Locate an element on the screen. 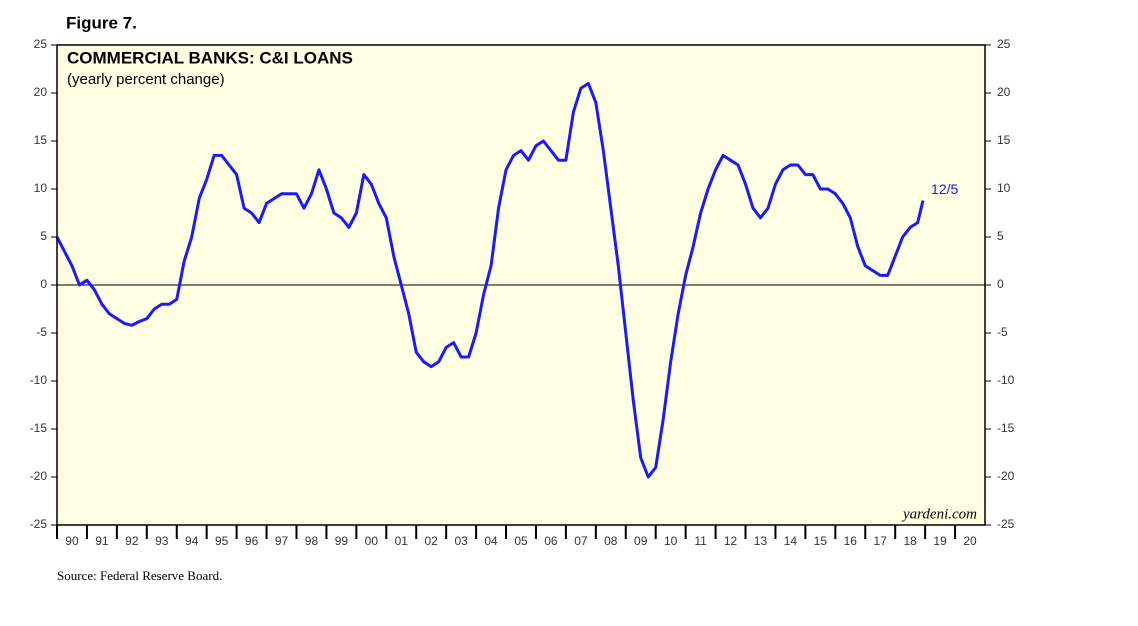 The width and height of the screenshot is (1138, 626). x-tick-label: 01 is located at coordinates (402, 541).